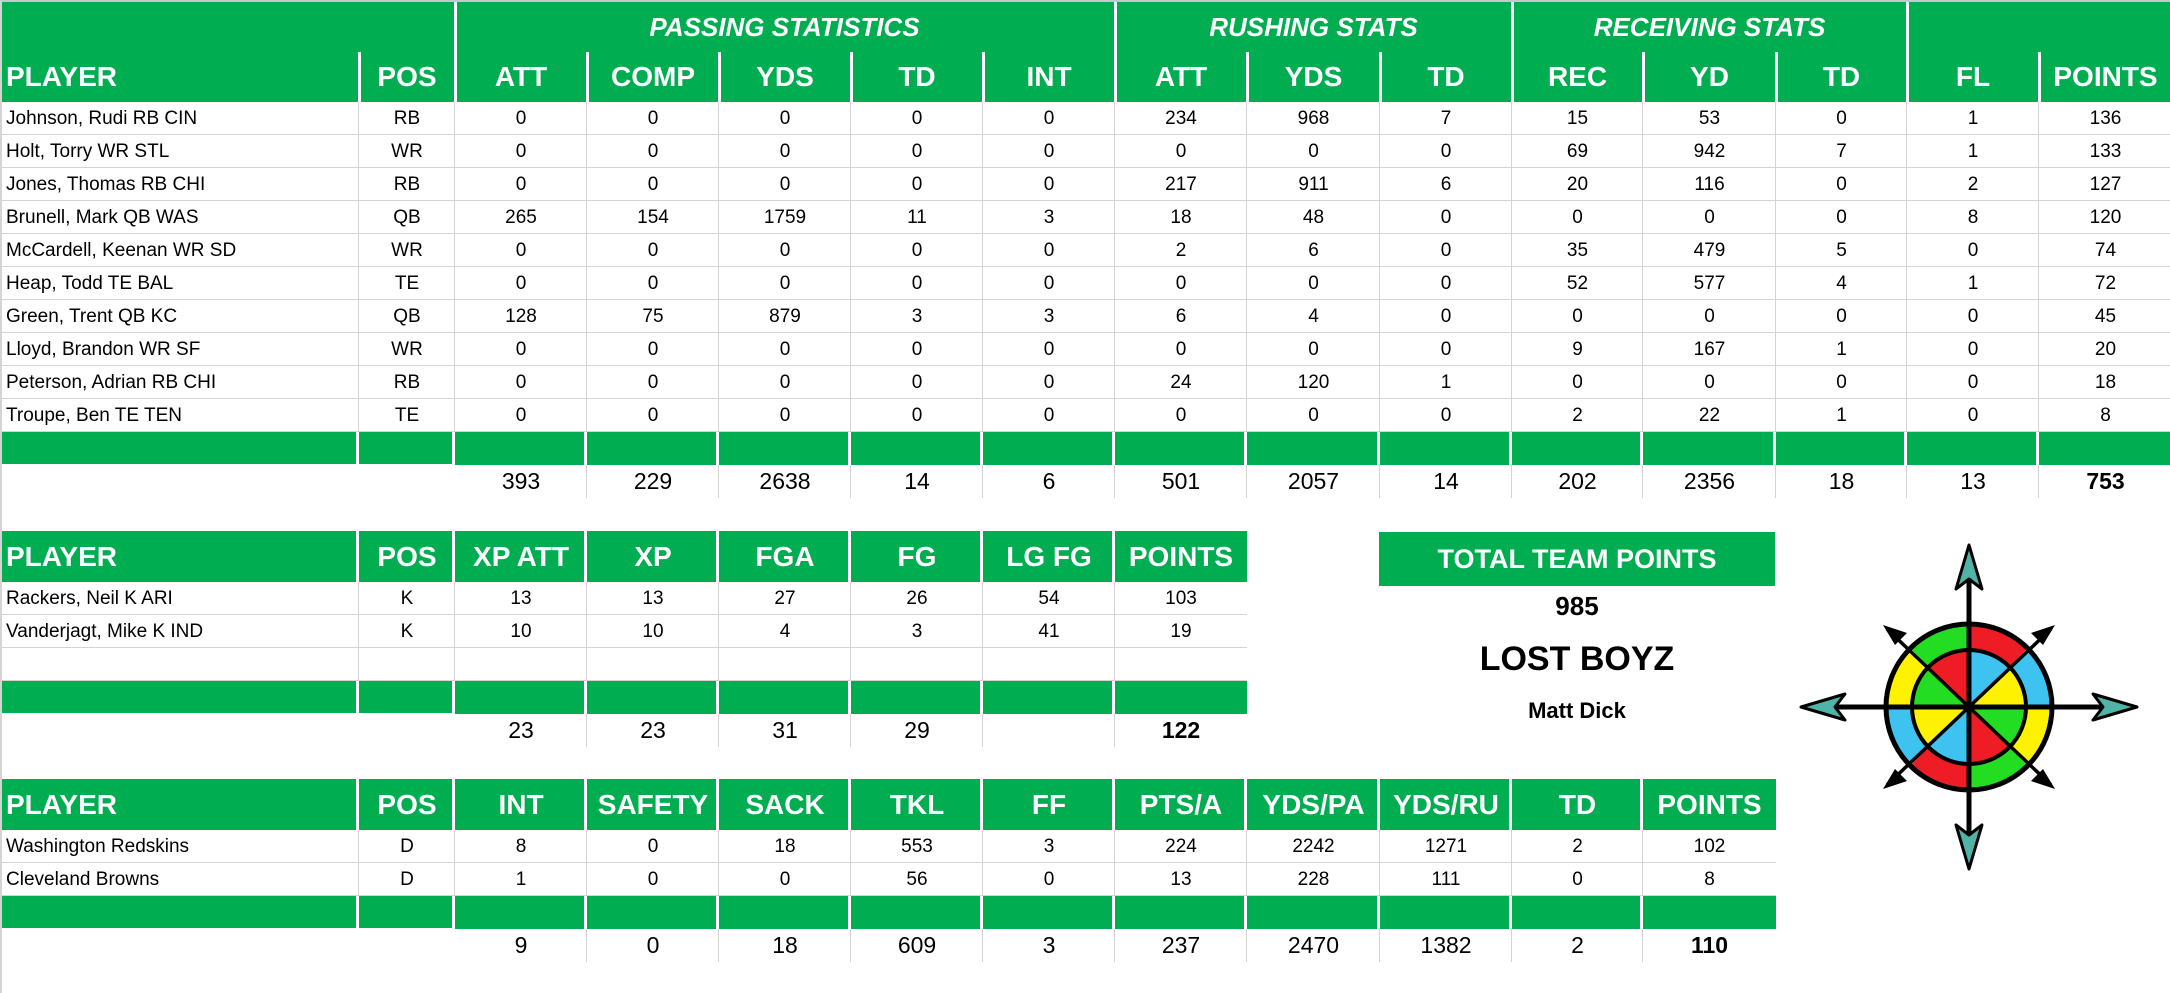  Describe the element at coordinates (1446, 804) in the screenshot. I see `column-header-yds-ru: YDS/RU` at that location.